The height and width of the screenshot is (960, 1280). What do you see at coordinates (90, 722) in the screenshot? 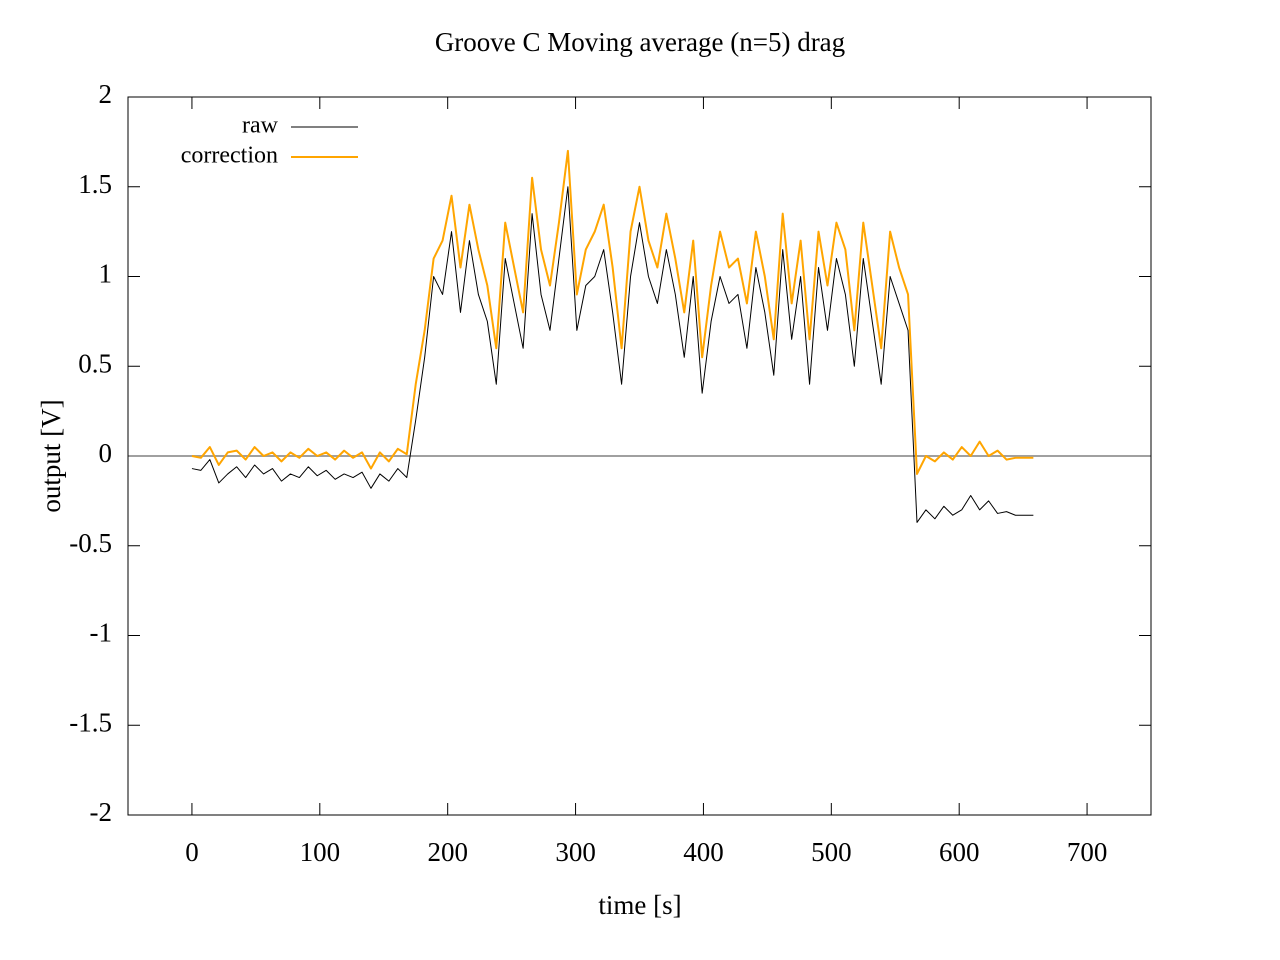
I see `y-tick-label: -1.5` at bounding box center [90, 722].